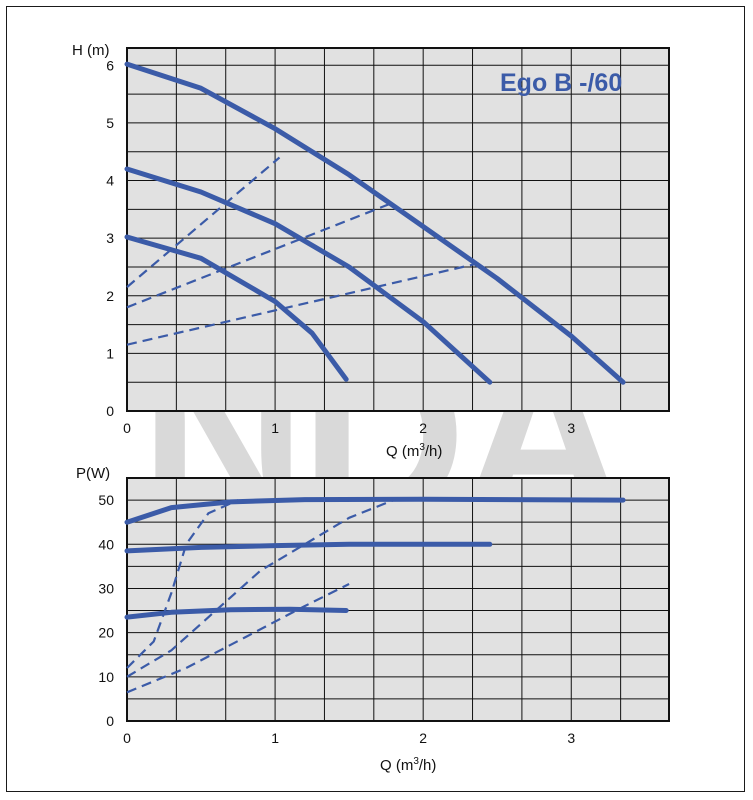  I want to click on head-y-tick-1: 1, so click(110, 353).